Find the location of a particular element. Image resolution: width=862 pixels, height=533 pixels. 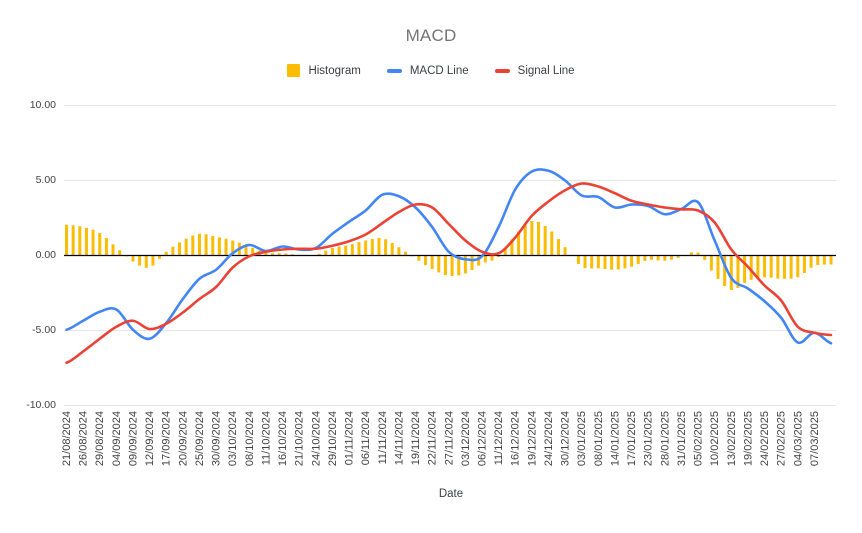

x-tick-label: 11/10/2024 is located at coordinates (266, 438).